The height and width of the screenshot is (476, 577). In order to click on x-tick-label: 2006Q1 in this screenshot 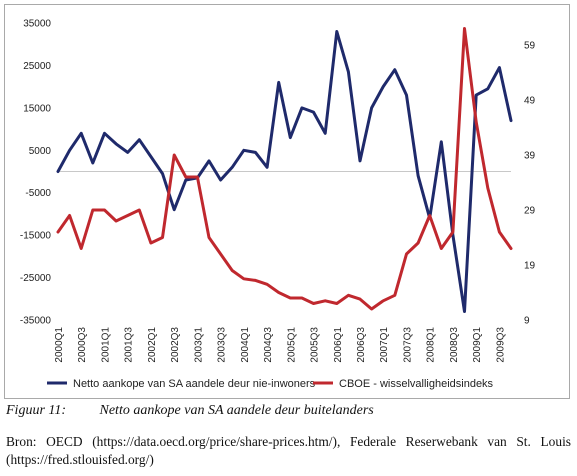, I will do `click(338, 345)`.